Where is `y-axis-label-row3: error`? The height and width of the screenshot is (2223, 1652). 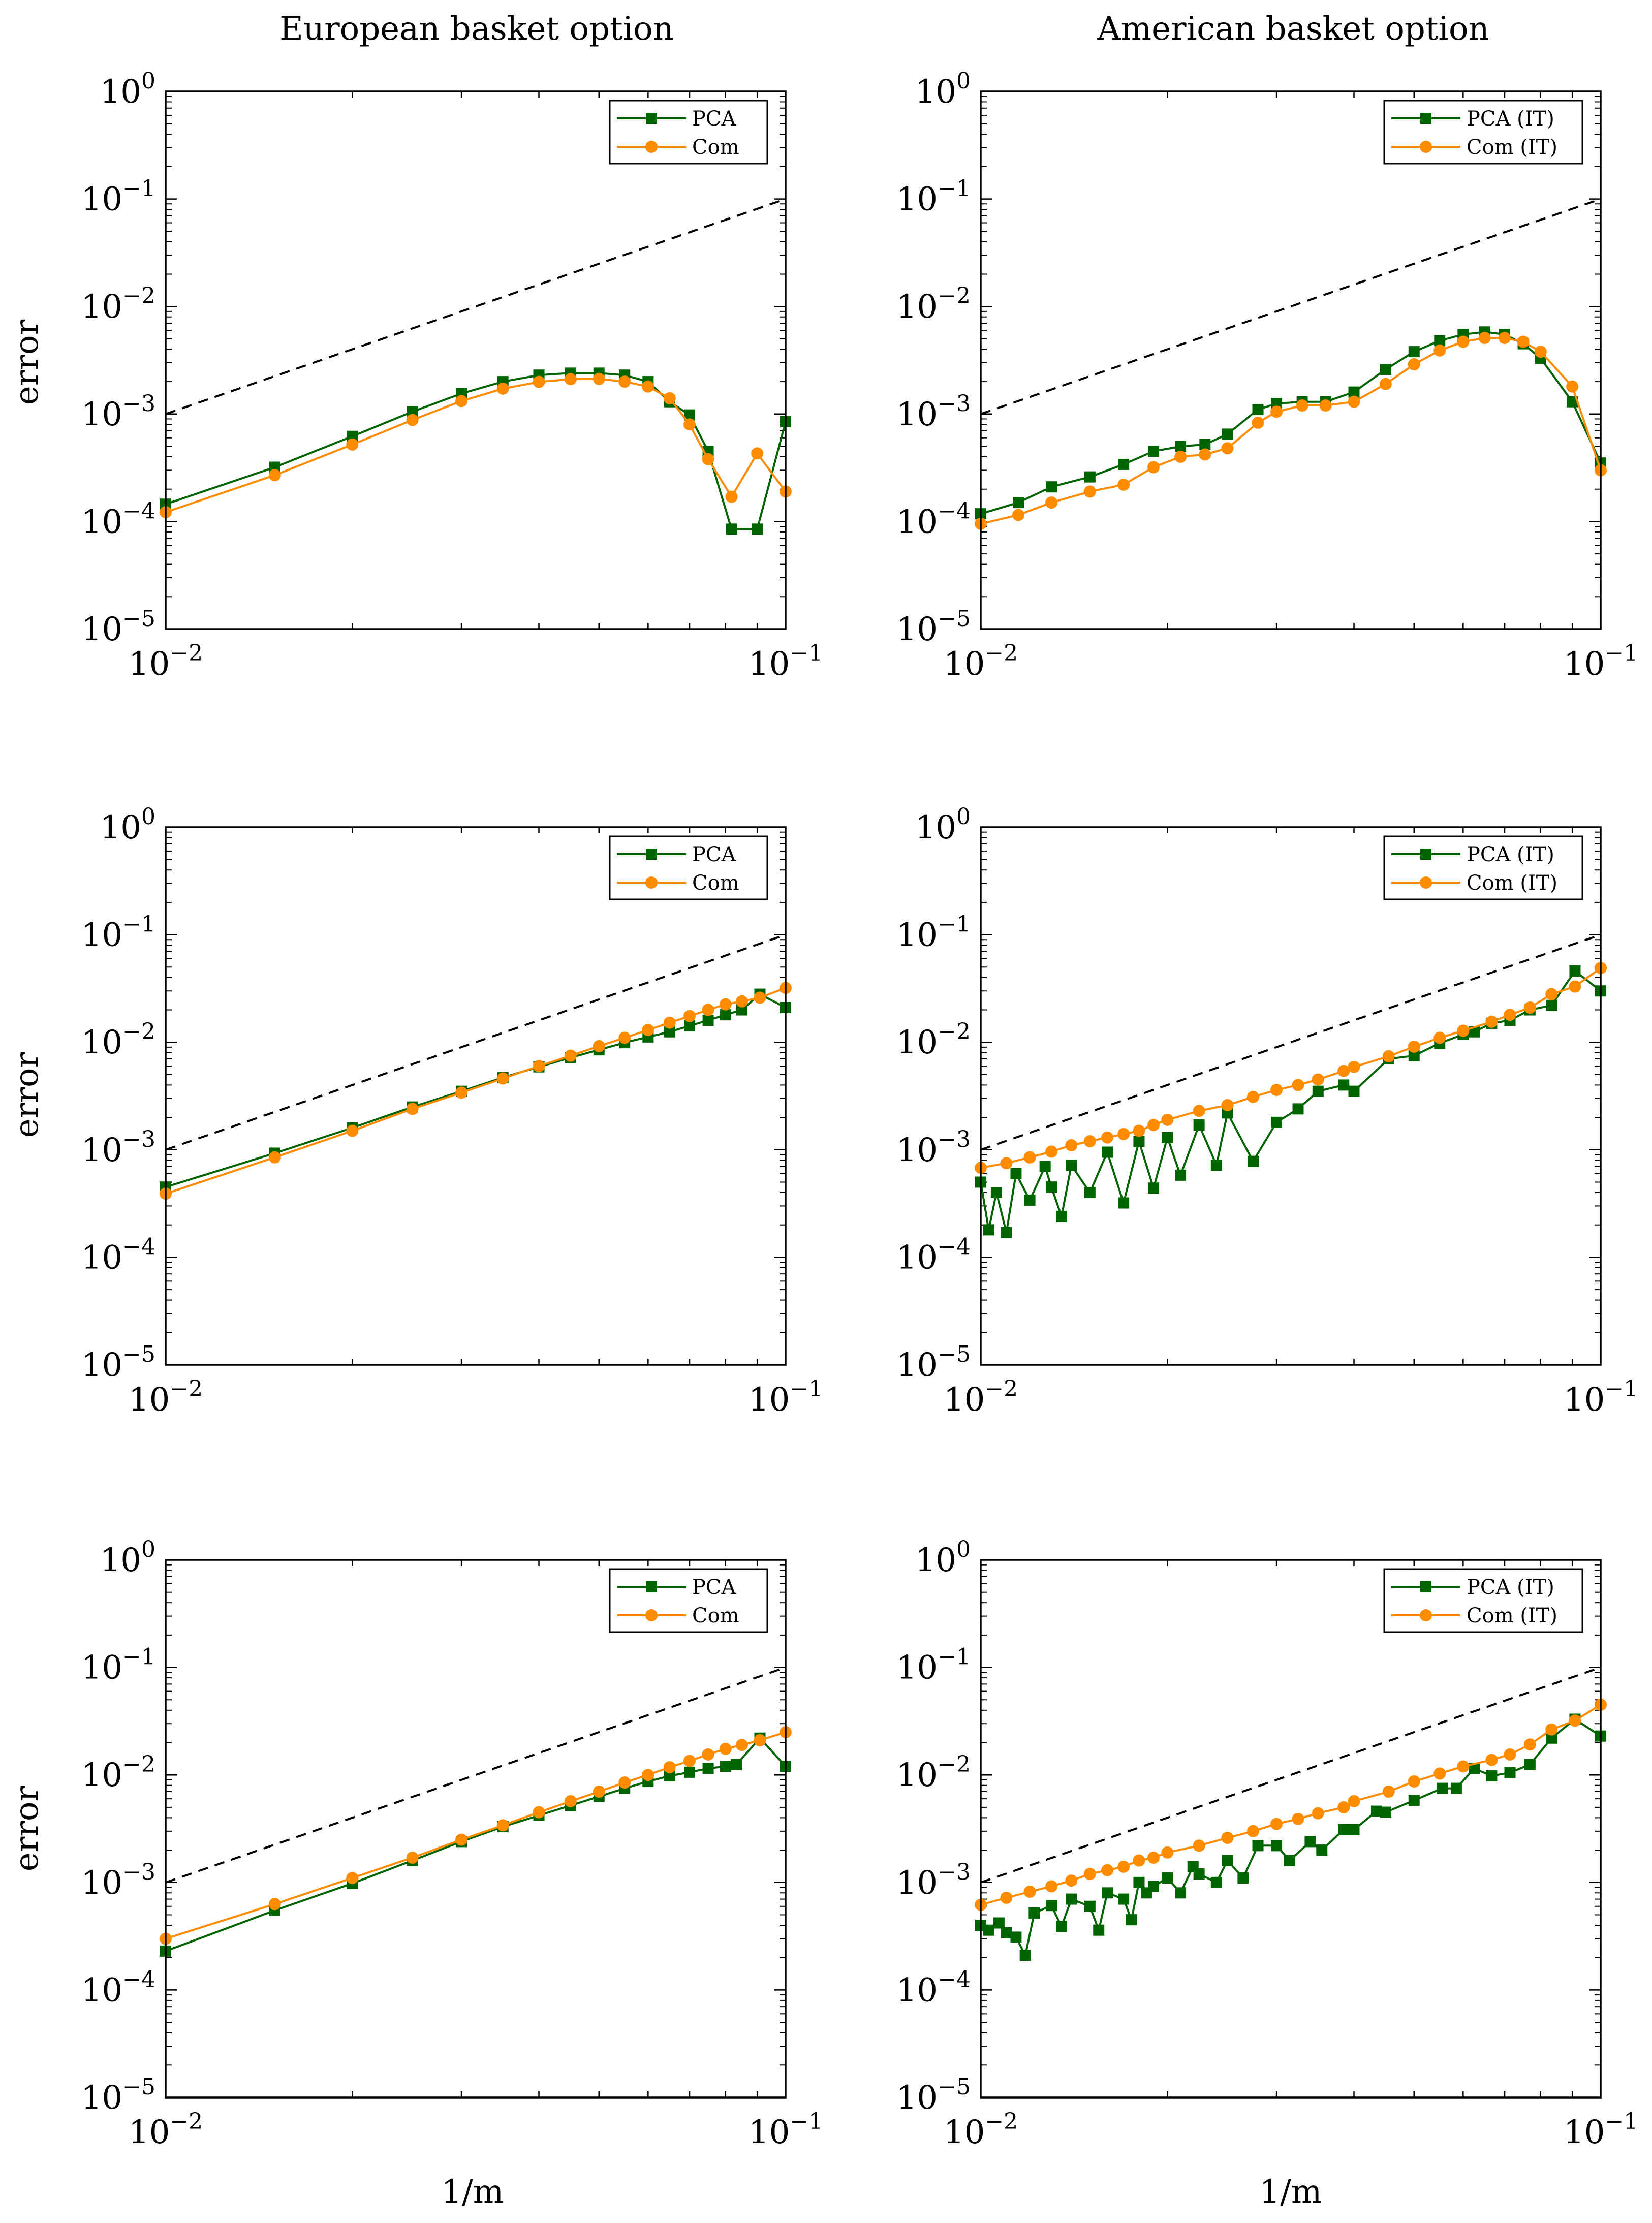
y-axis-label-row3: error is located at coordinates (27, 1829).